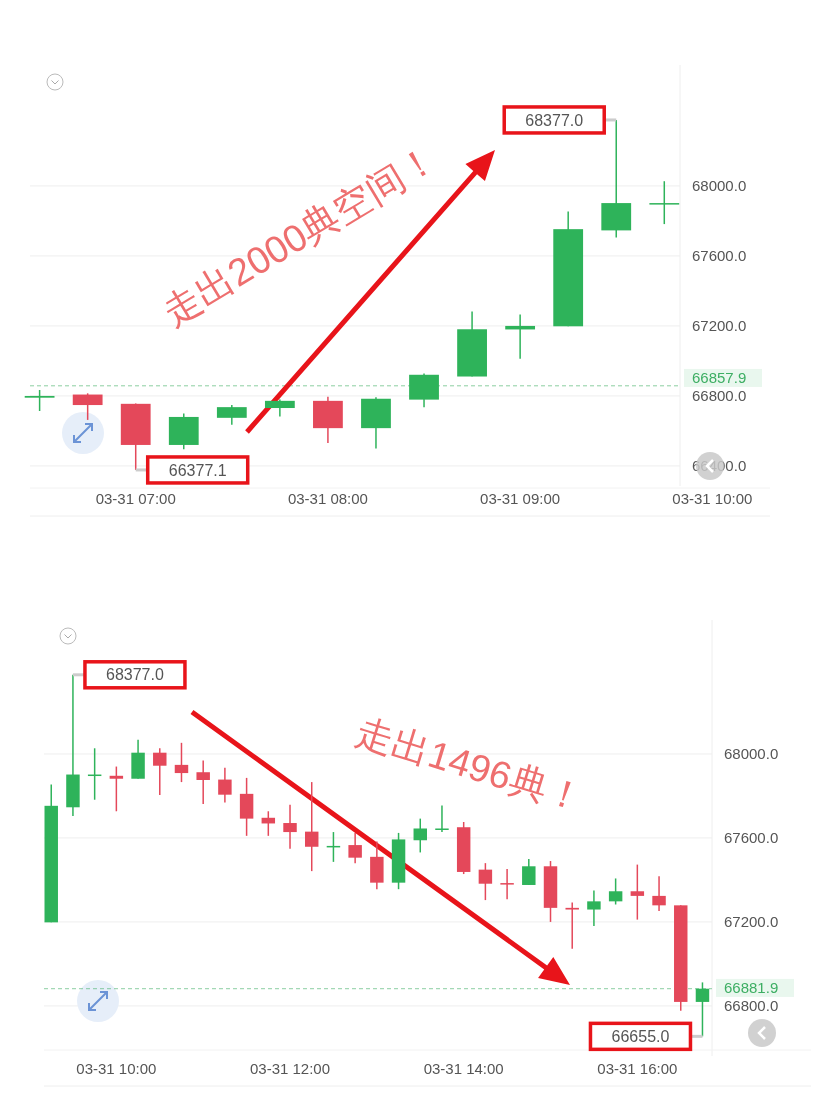 Image resolution: width=834 pixels, height=1112 pixels. Describe the element at coordinates (637, 1068) in the screenshot. I see `x-tick-label: 03-31 16:00` at that location.